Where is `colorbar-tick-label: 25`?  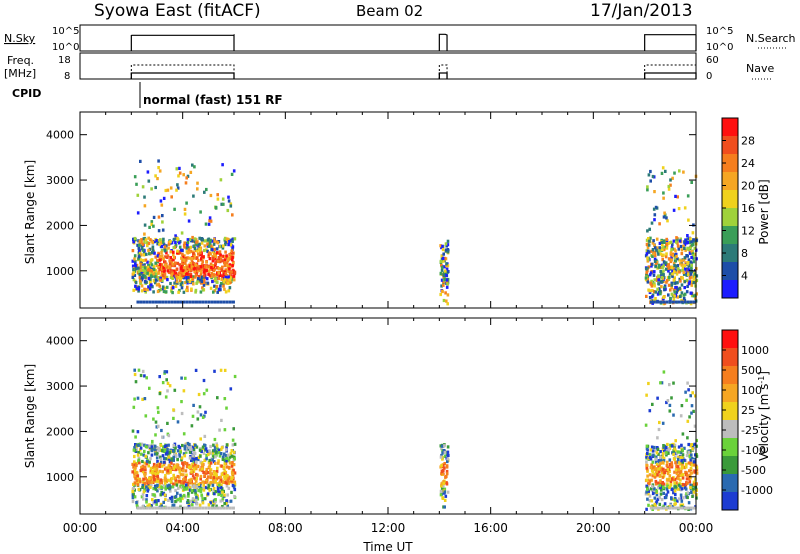
colorbar-tick-label: 25 is located at coordinates (748, 410).